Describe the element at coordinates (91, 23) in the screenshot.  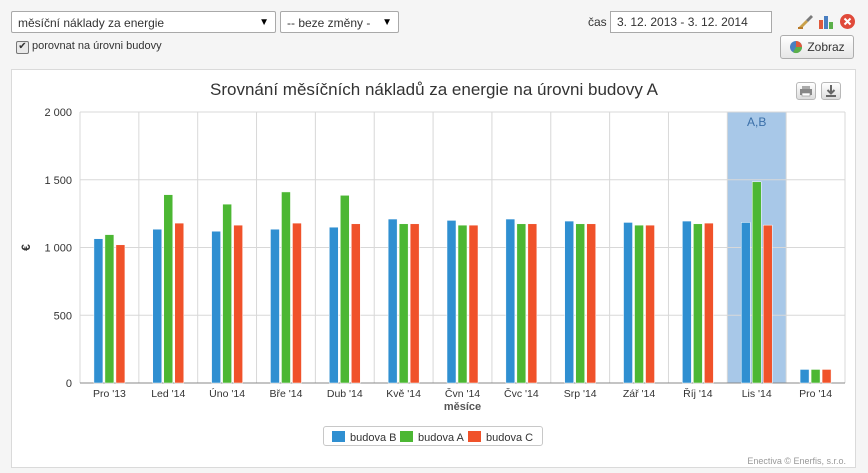
I see `metric-select-value: měsíční náklady za energie` at that location.